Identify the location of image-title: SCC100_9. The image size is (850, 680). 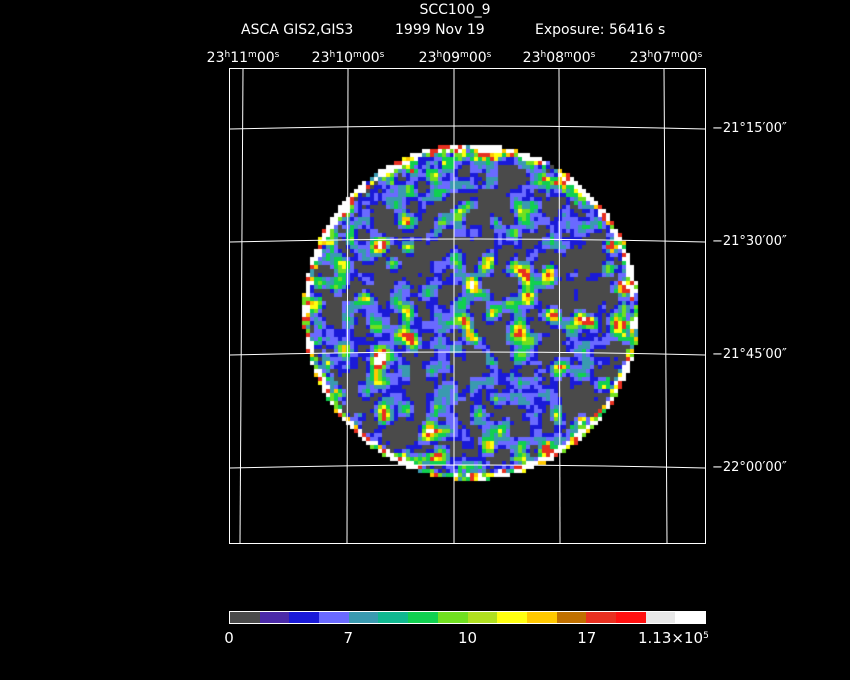
(455, 10).